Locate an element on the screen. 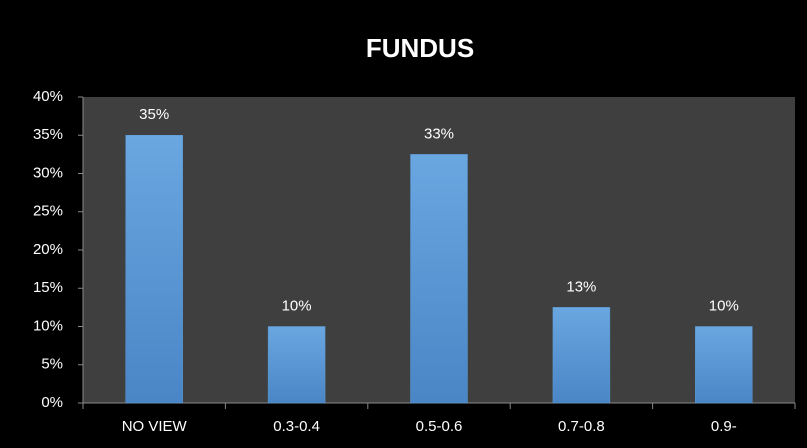 This screenshot has height=448, width=807. x-tick-label: 0.5-0.6 is located at coordinates (439, 426).